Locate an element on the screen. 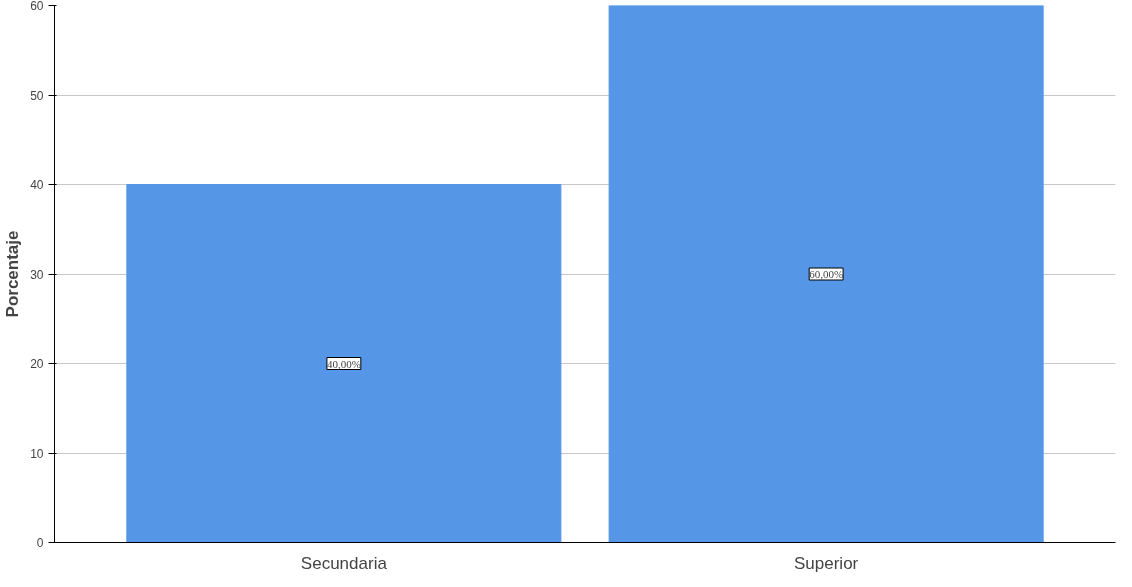  y-tick-label: 10 is located at coordinates (37, 453).